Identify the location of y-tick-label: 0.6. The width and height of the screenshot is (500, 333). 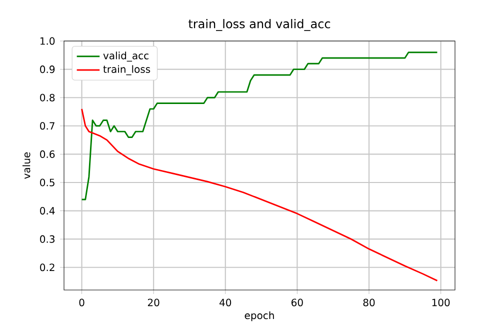
(47, 154).